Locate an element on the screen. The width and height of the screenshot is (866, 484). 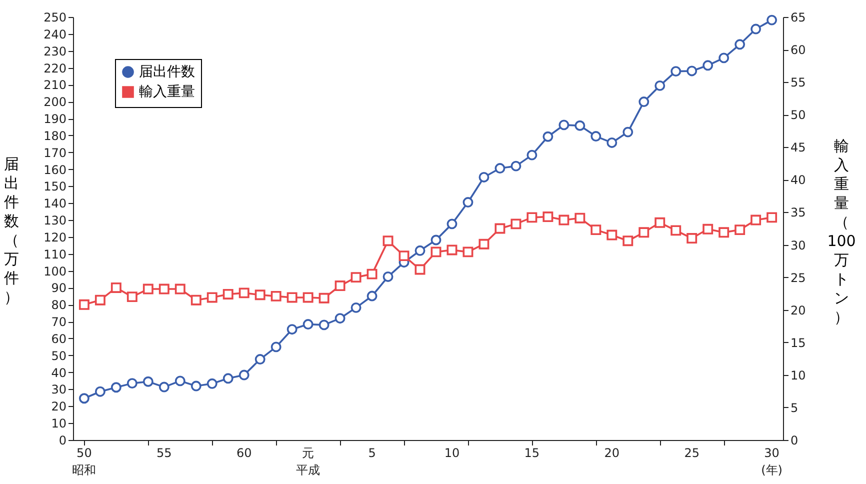
y2-tick-label: 35 is located at coordinates (798, 213).